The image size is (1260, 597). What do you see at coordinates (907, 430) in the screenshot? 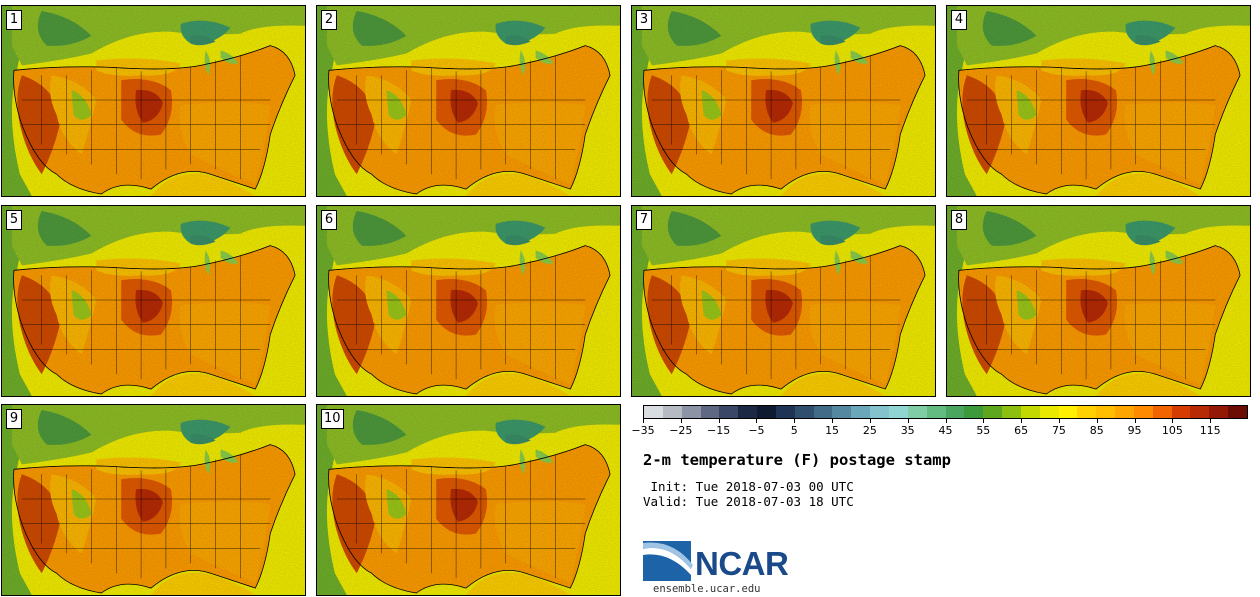
I see `colorbar-tick-label: 35` at bounding box center [907, 430].